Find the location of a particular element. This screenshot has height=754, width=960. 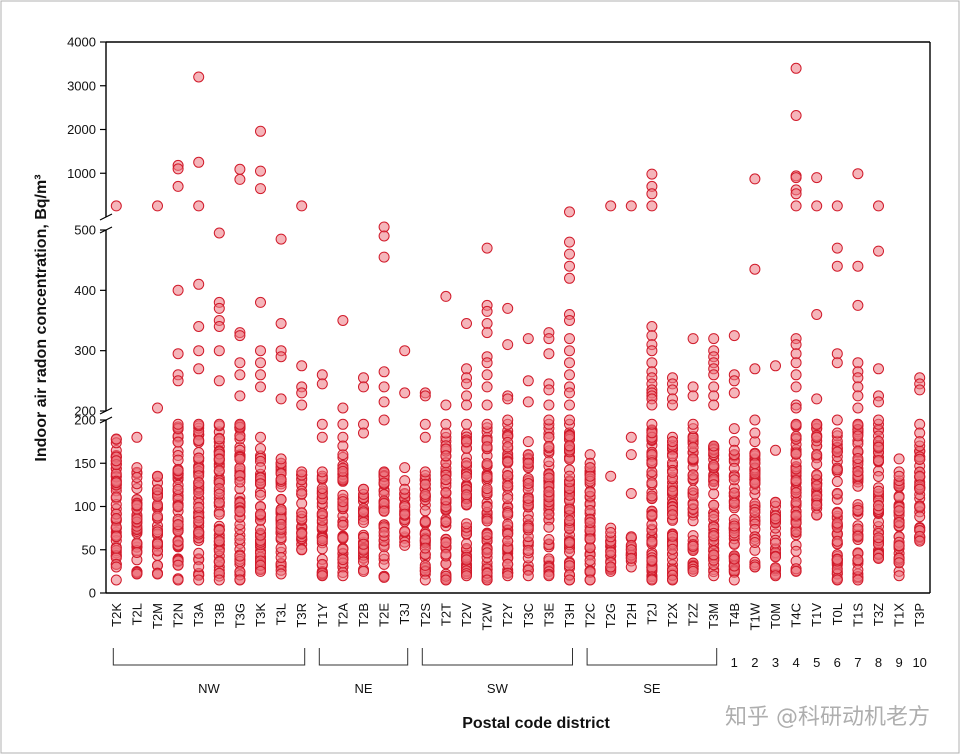

x-axis-title: Postal code district is located at coordinates (536, 723).